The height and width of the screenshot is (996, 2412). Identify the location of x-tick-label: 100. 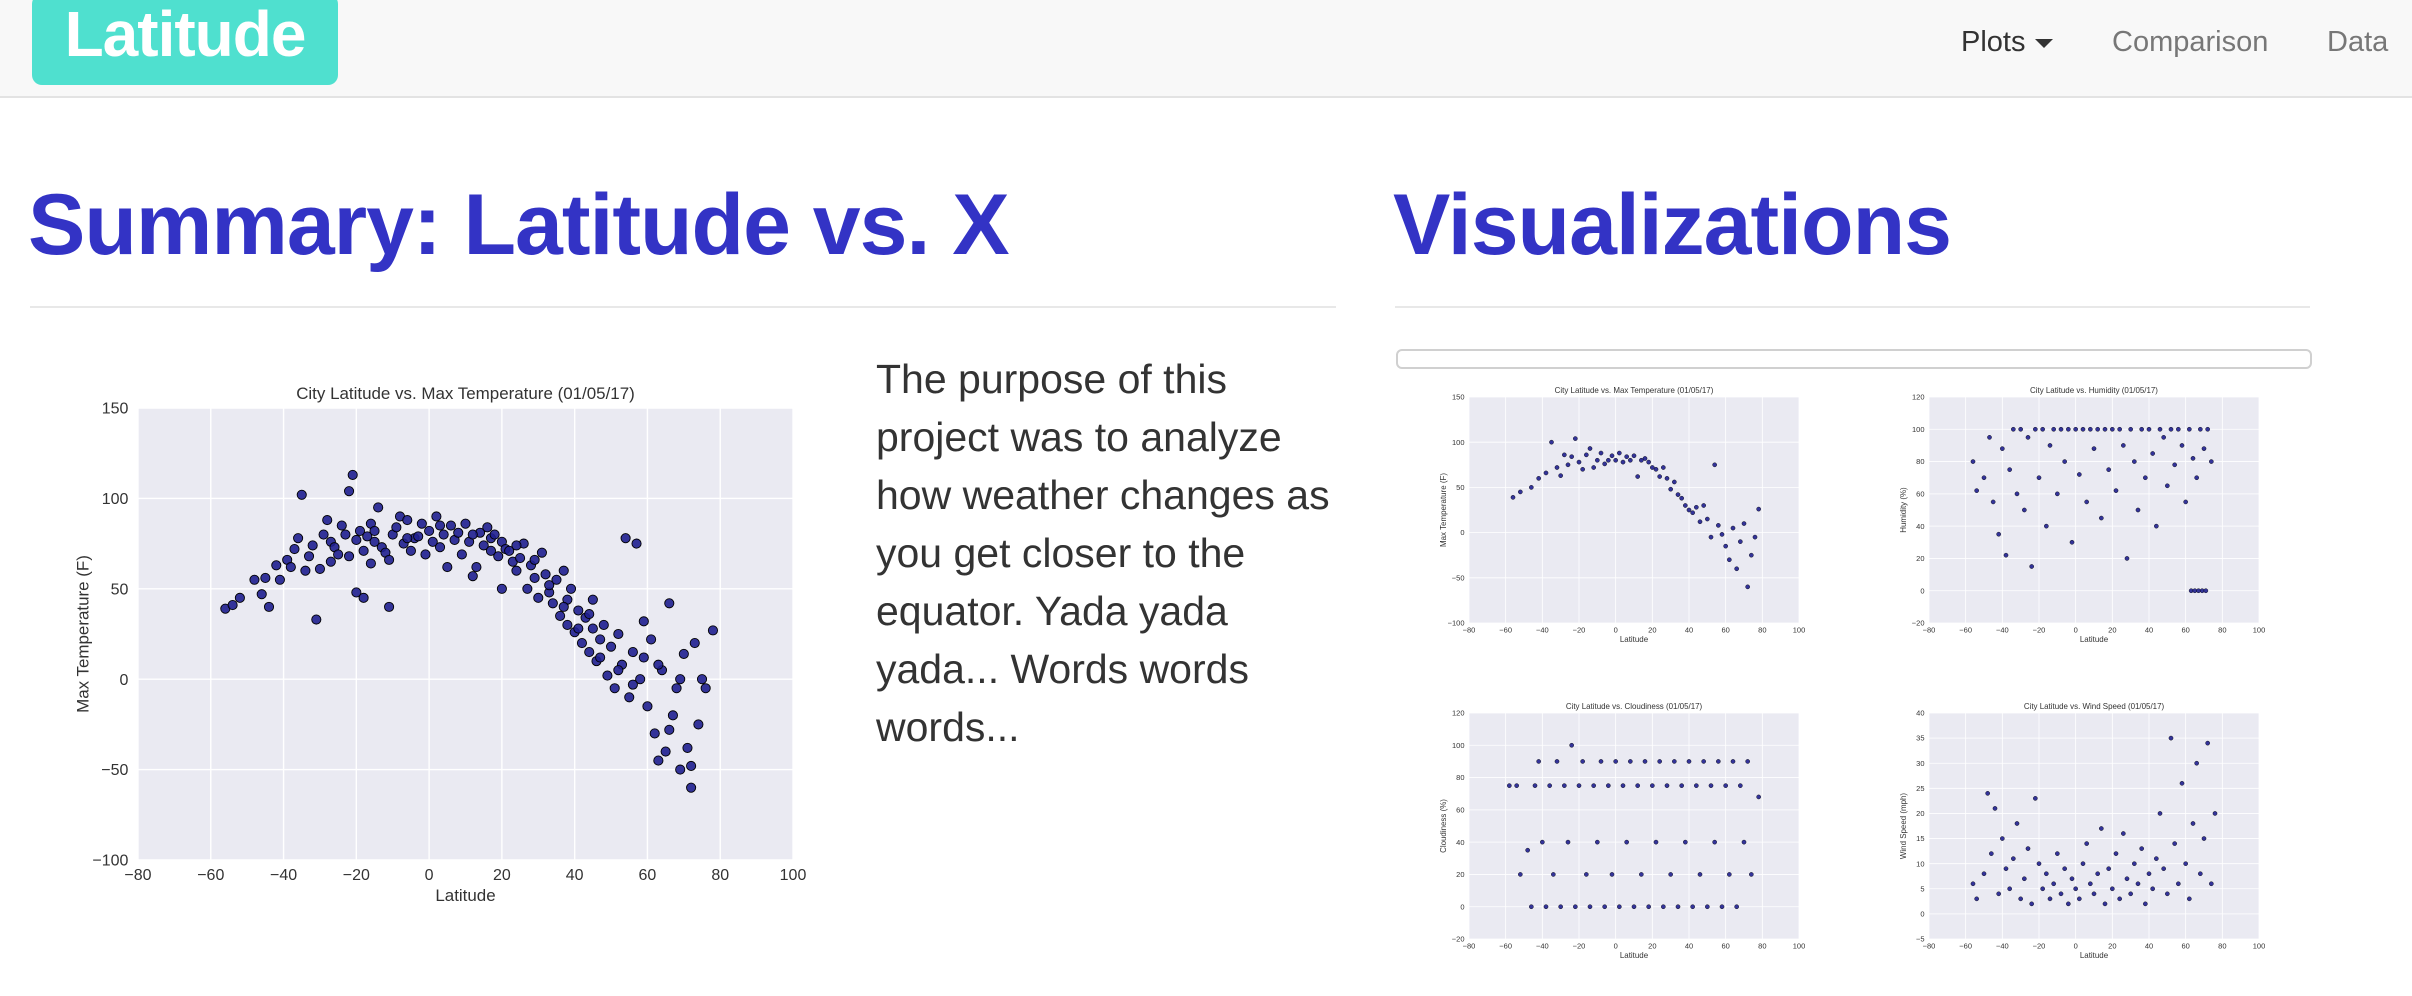
(2259, 629).